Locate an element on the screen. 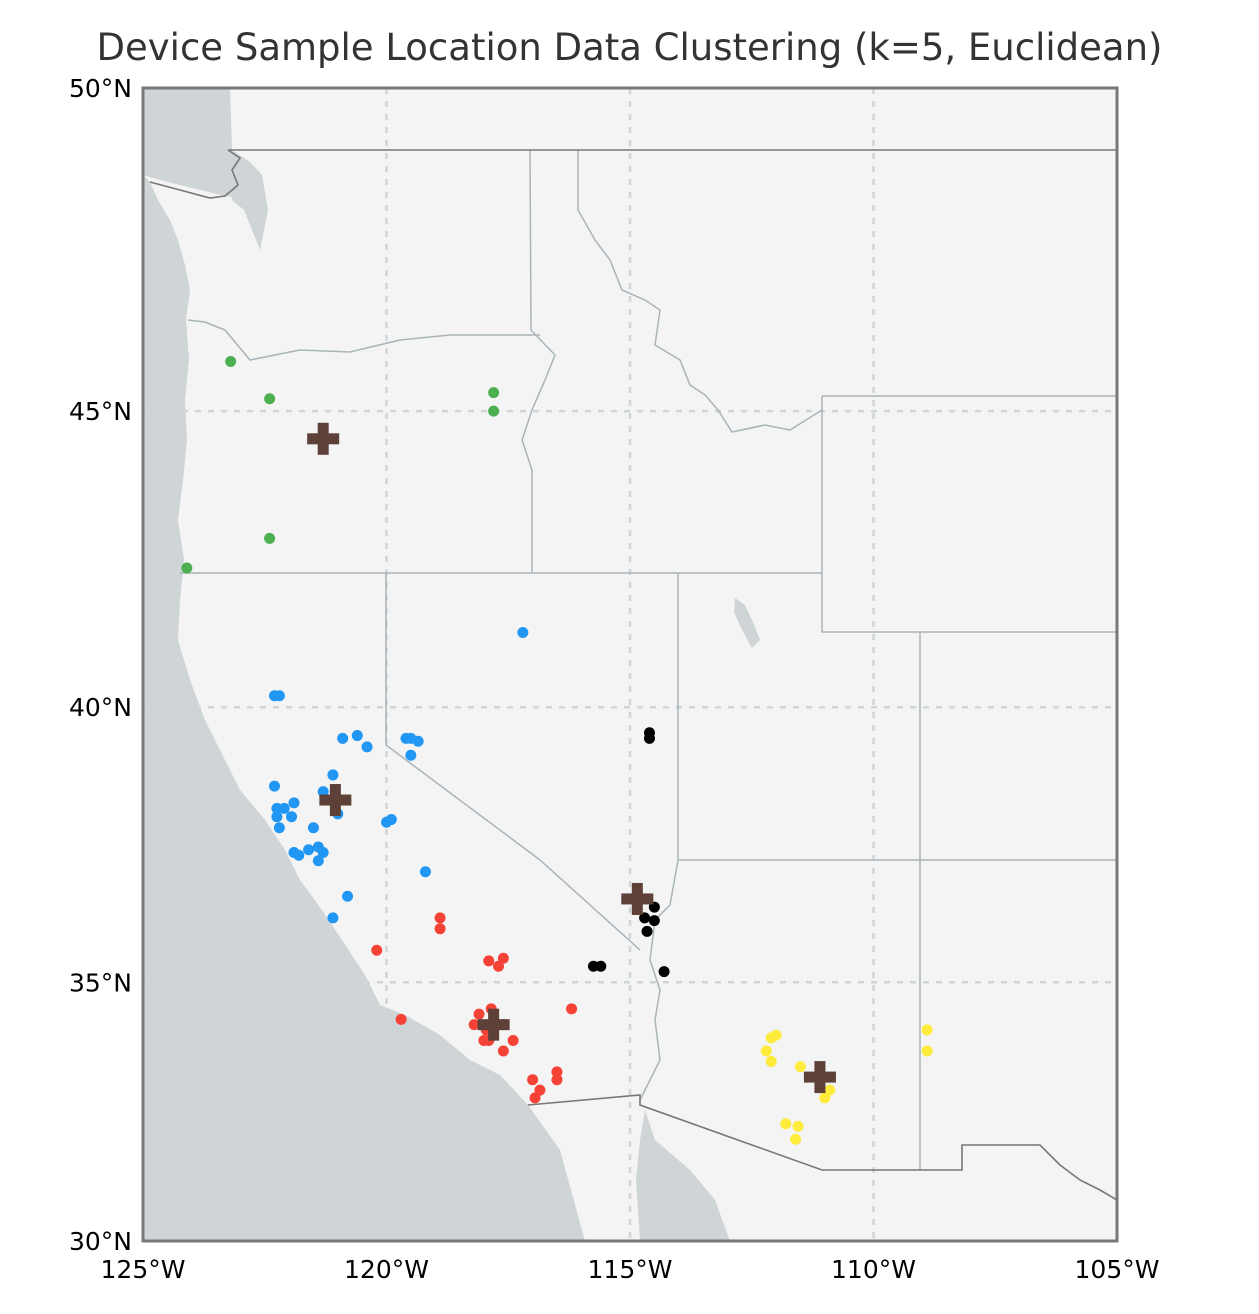 This screenshot has width=1259, height=1314. y-tick-label: 45°N is located at coordinates (100, 411).